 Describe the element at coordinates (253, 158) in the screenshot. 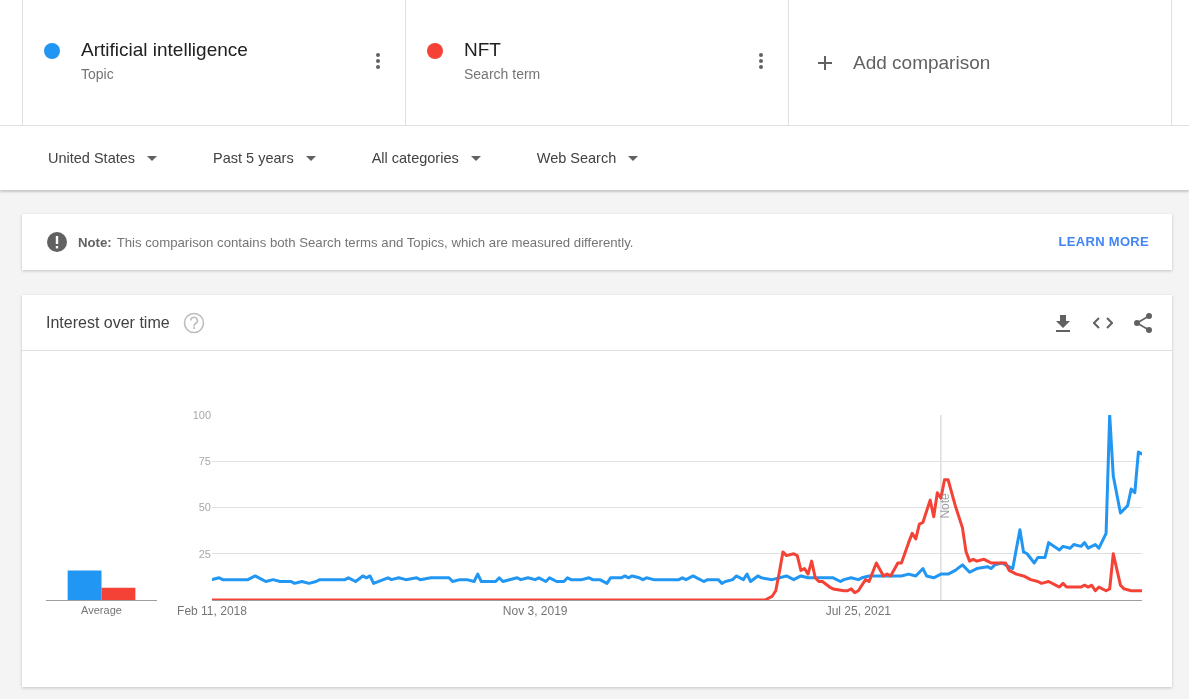

I see `text: Past 5 years` at that location.